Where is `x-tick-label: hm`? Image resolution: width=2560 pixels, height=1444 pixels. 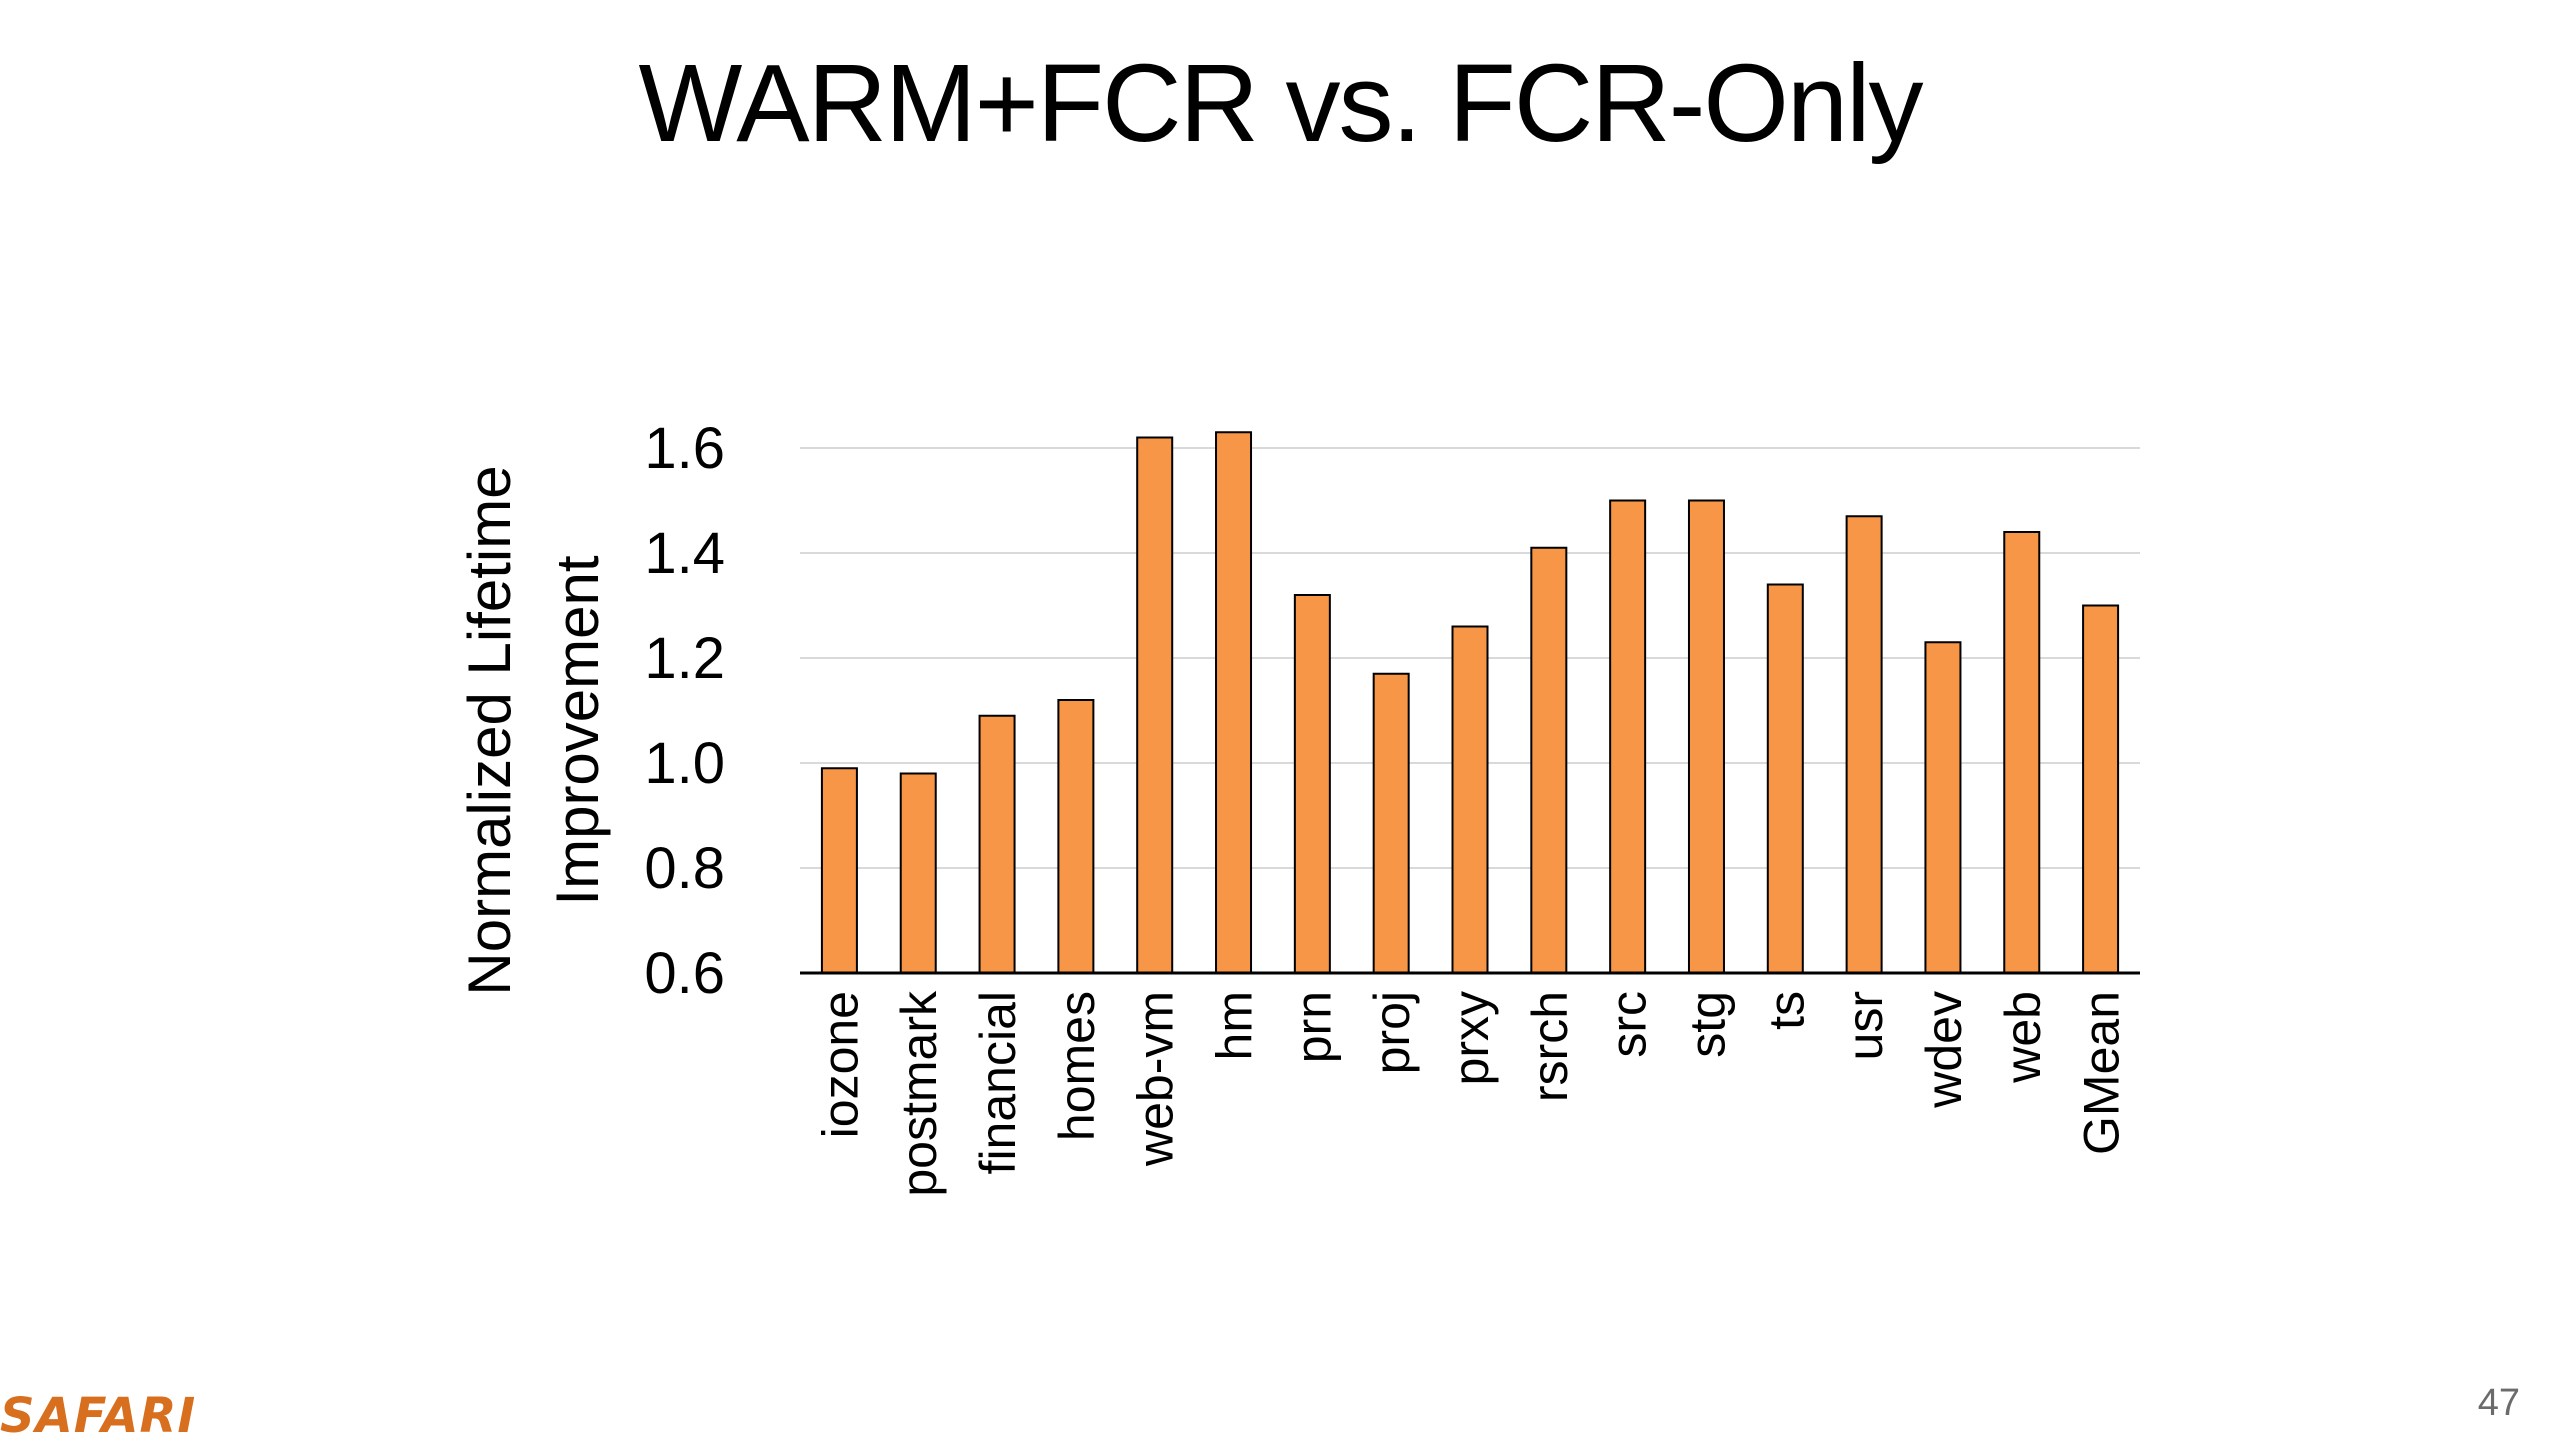 x-tick-label: hm is located at coordinates (1235, 1025).